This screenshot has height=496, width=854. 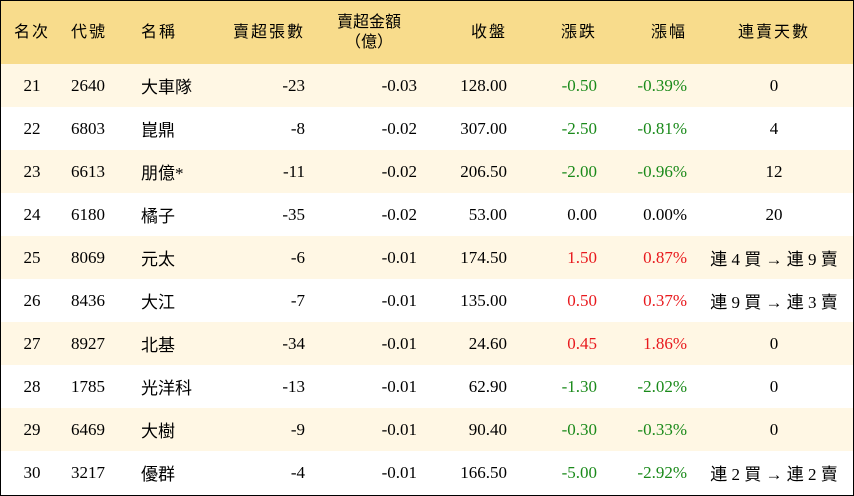 What do you see at coordinates (297, 300) in the screenshot?
I see `cell-net-sell-lots: -7` at bounding box center [297, 300].